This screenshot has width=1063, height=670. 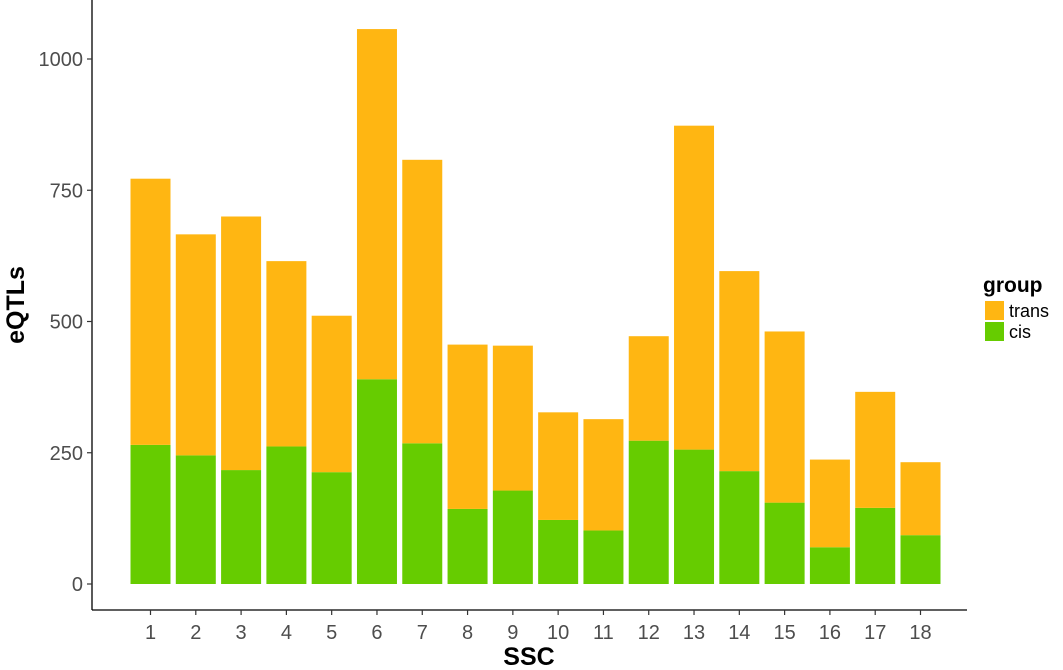 I want to click on y-ticks: 0 250 500 750 1000, so click(x=65, y=322).